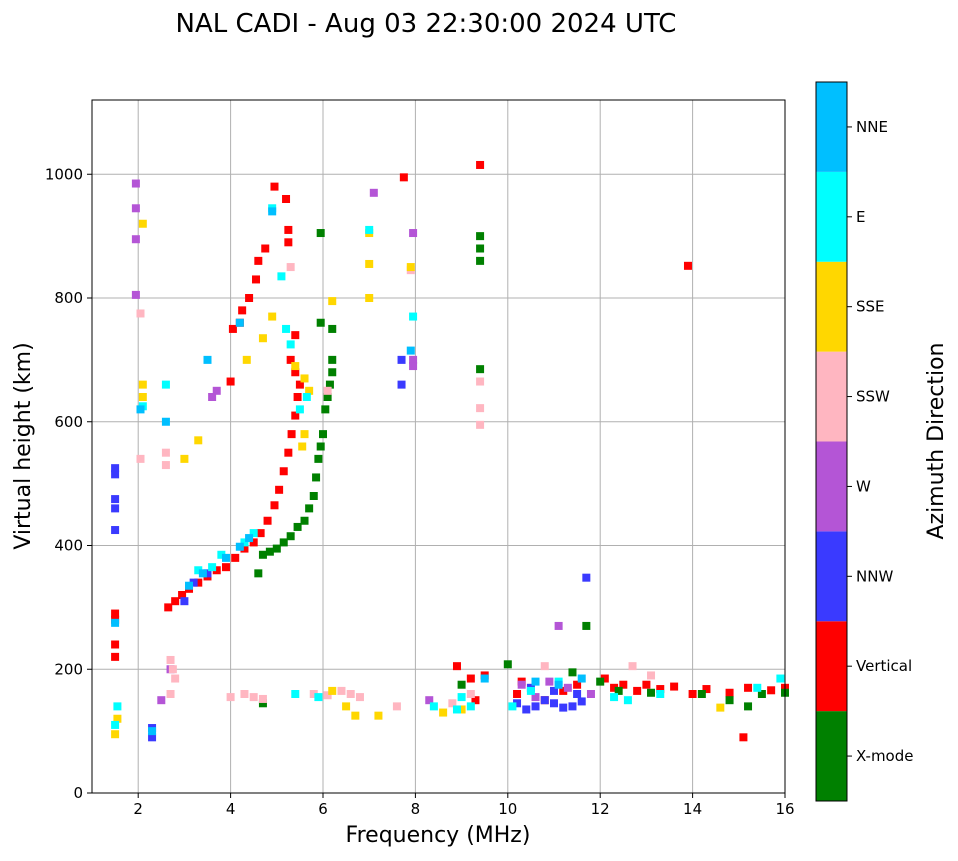 This screenshot has height=861, width=958. Describe the element at coordinates (64, 174) in the screenshot. I see `y-tick-label: 1000` at that location.